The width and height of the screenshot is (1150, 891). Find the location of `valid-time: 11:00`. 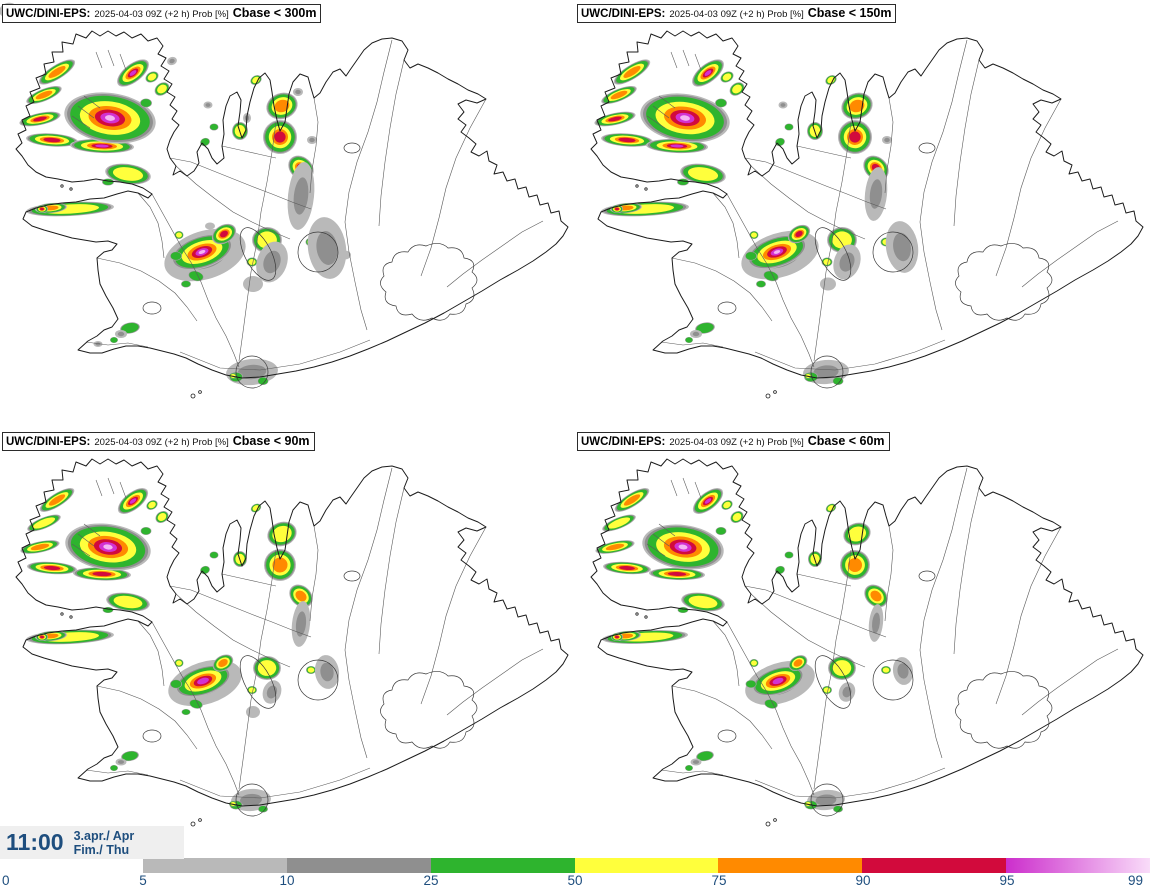

valid-time: 11:00 is located at coordinates (35, 842).